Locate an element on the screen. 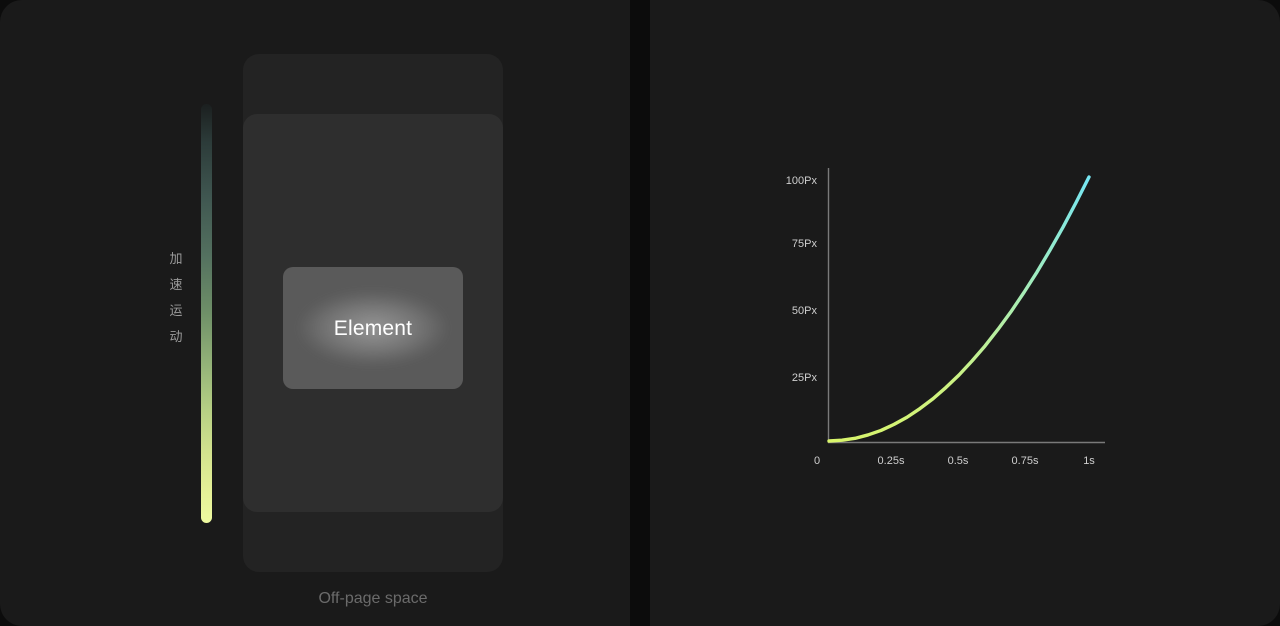  acceleration-caption: 加 速 运 动 is located at coordinates (176, 297).